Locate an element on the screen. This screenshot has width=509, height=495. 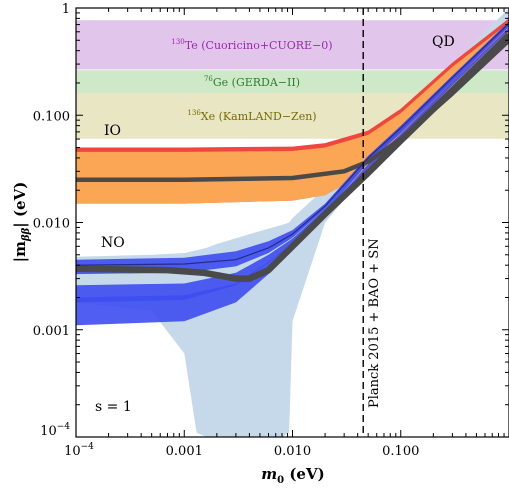
y-tick-label: 0.010 is located at coordinates (51, 224).